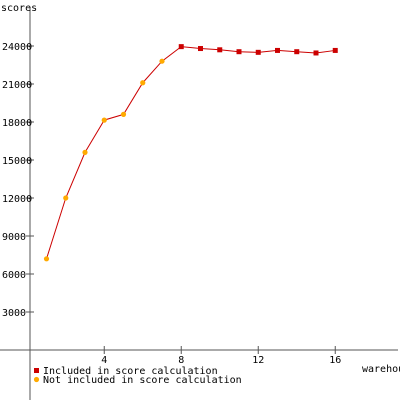 This screenshot has height=400, width=400. I want to click on legend-swatch-included, so click(36, 370).